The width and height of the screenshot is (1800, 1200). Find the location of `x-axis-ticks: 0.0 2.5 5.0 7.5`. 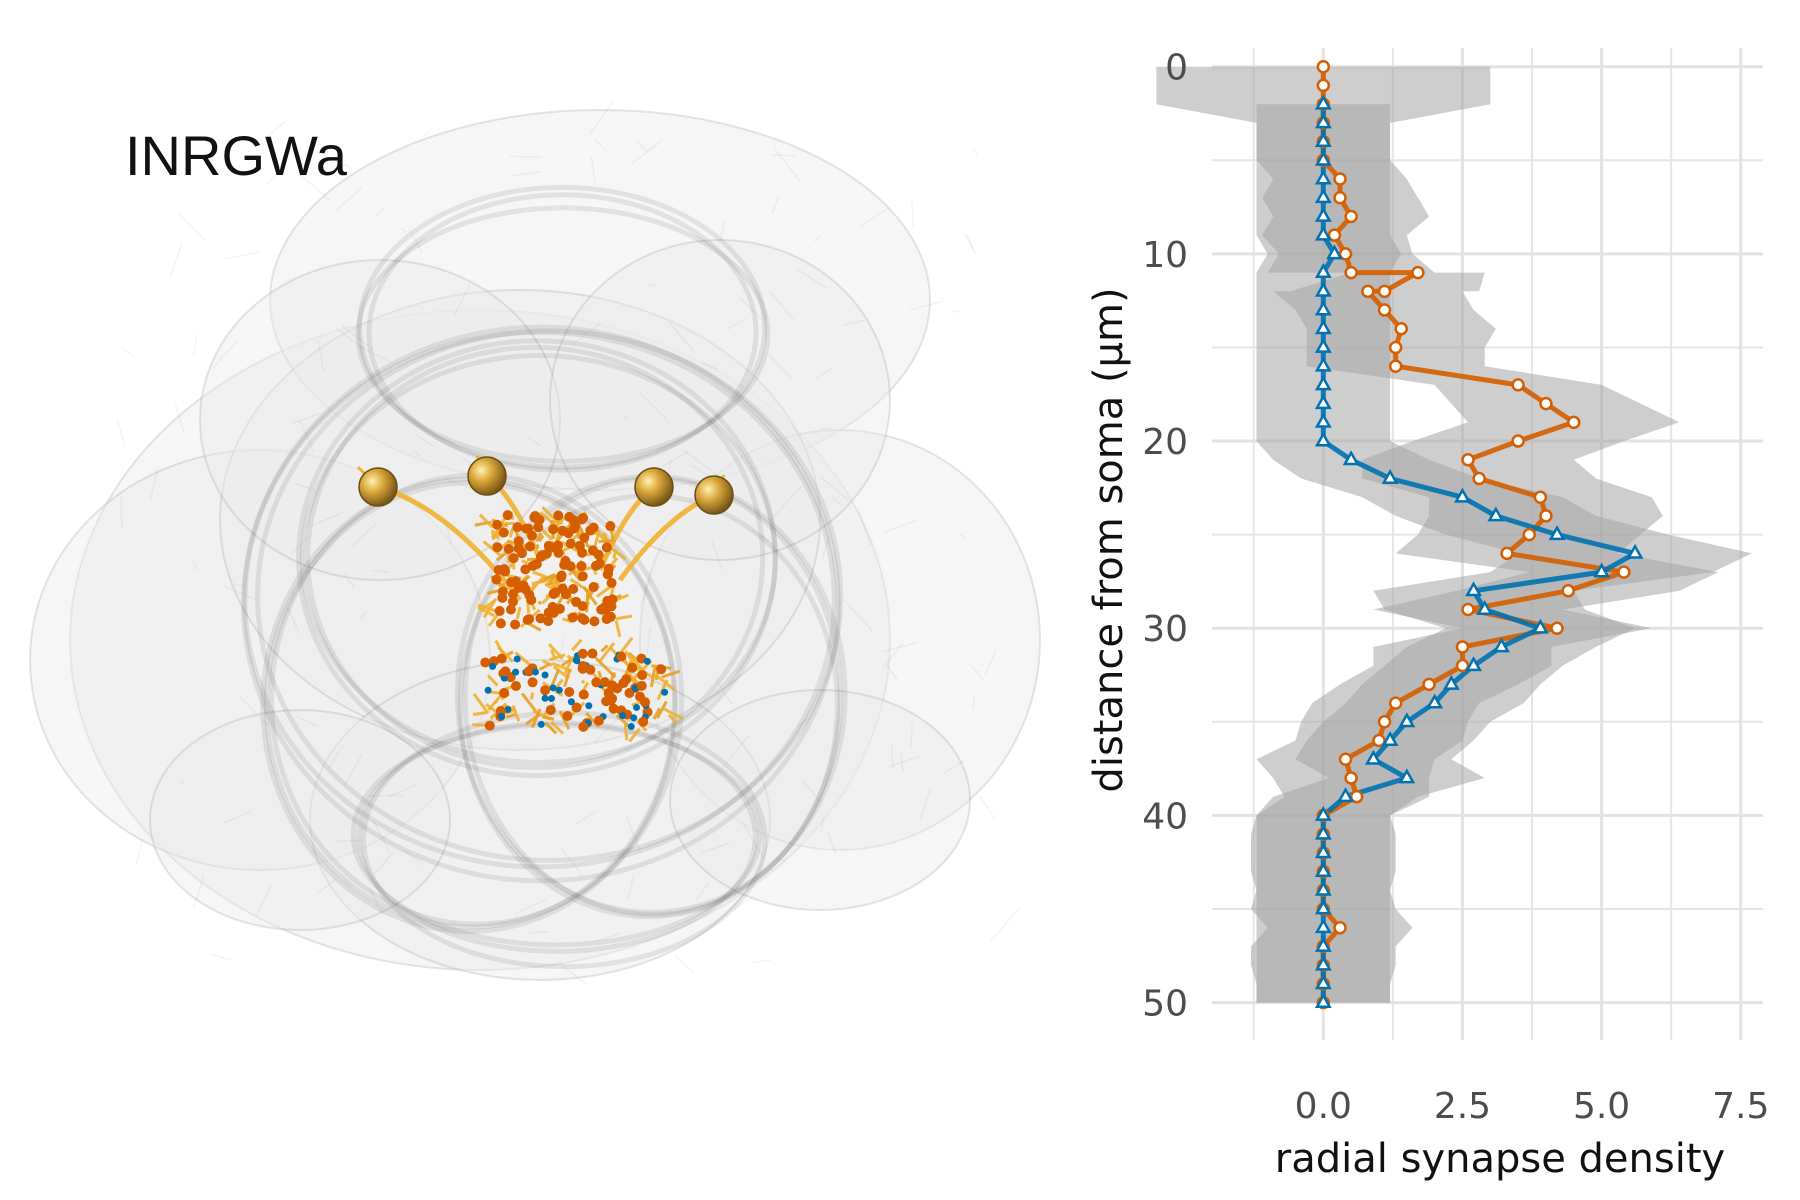

x-axis-ticks: 0.0 2.5 5.0 7.5 is located at coordinates (1532, 1106).